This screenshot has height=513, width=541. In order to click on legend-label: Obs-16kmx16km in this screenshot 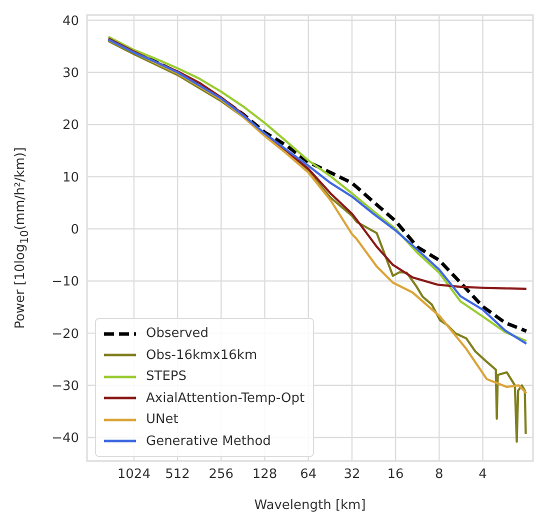, I will do `click(202, 355)`.